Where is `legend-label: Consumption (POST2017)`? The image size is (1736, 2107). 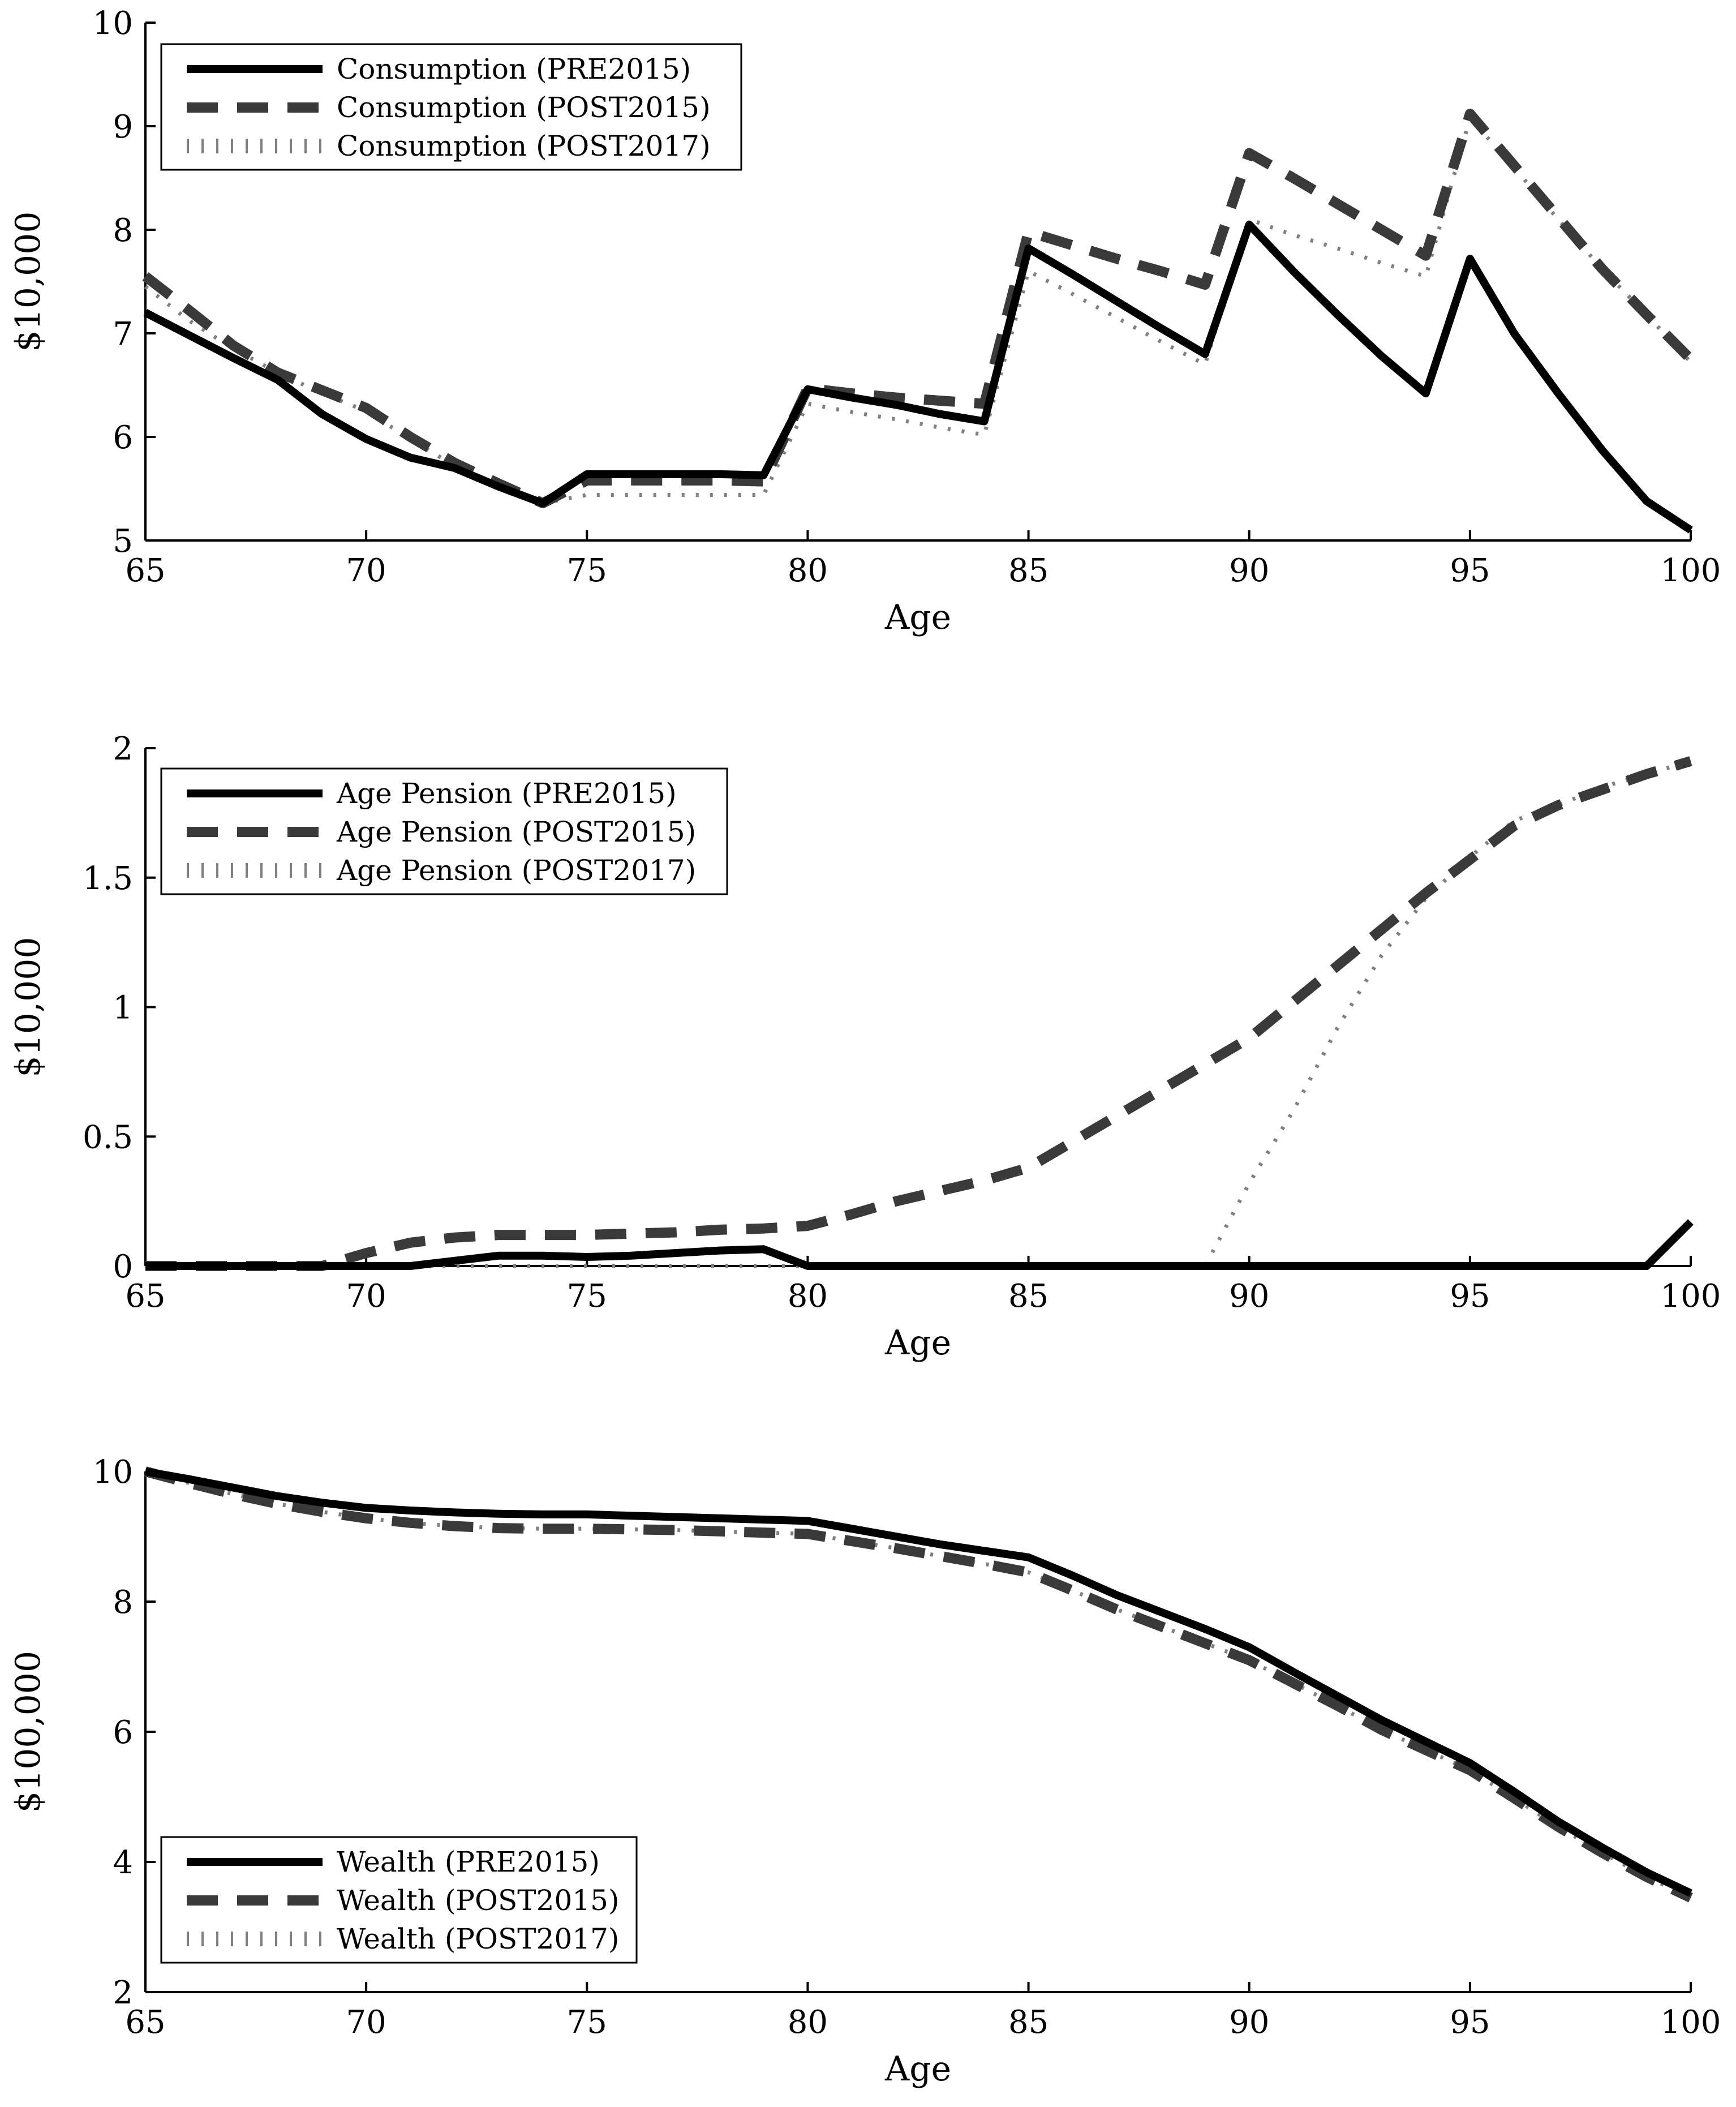
legend-label: Consumption (POST2017) is located at coordinates (524, 146).